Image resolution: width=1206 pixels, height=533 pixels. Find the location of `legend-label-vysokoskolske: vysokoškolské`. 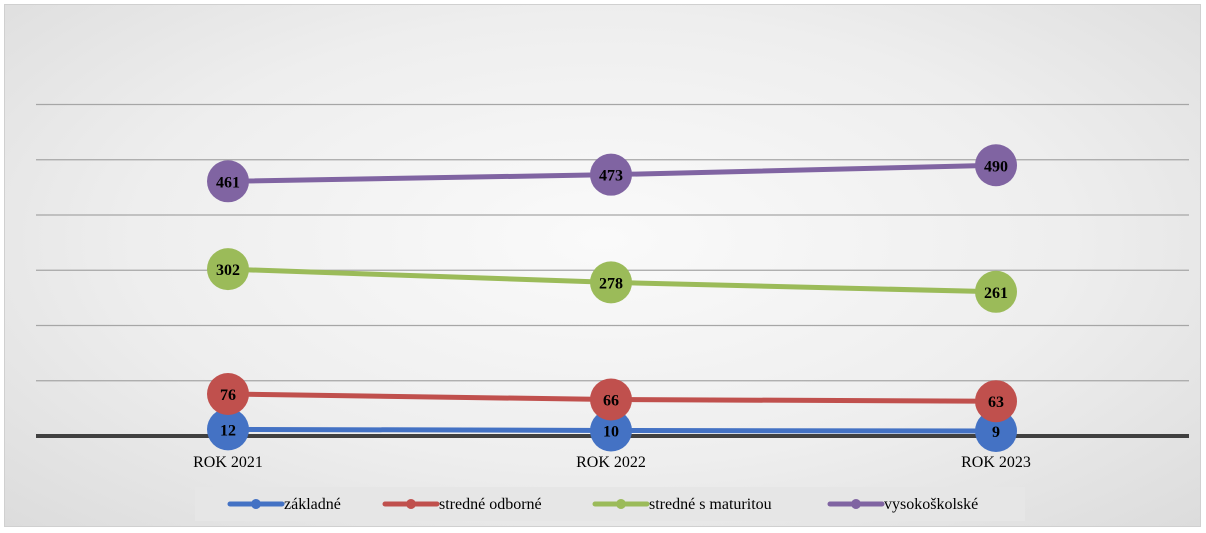

legend-label-vysokoskolske: vysokoškolské is located at coordinates (931, 504).